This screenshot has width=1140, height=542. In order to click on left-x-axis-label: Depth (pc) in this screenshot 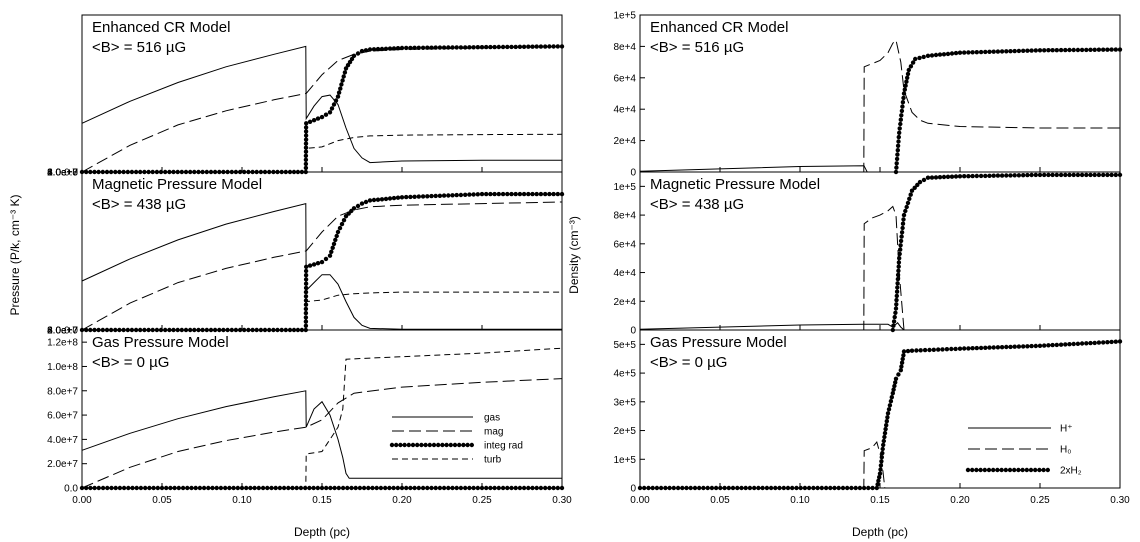, I will do `click(322, 532)`.